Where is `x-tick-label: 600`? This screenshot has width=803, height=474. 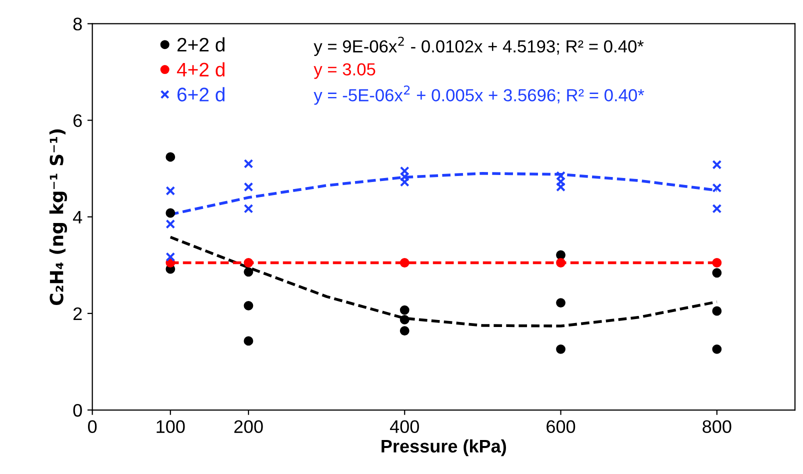
x-tick-label: 600 is located at coordinates (561, 426).